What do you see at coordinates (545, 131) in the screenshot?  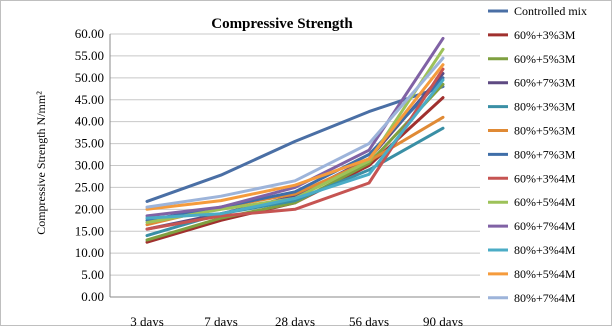 I see `legend-label: 80%+5%3M` at bounding box center [545, 131].